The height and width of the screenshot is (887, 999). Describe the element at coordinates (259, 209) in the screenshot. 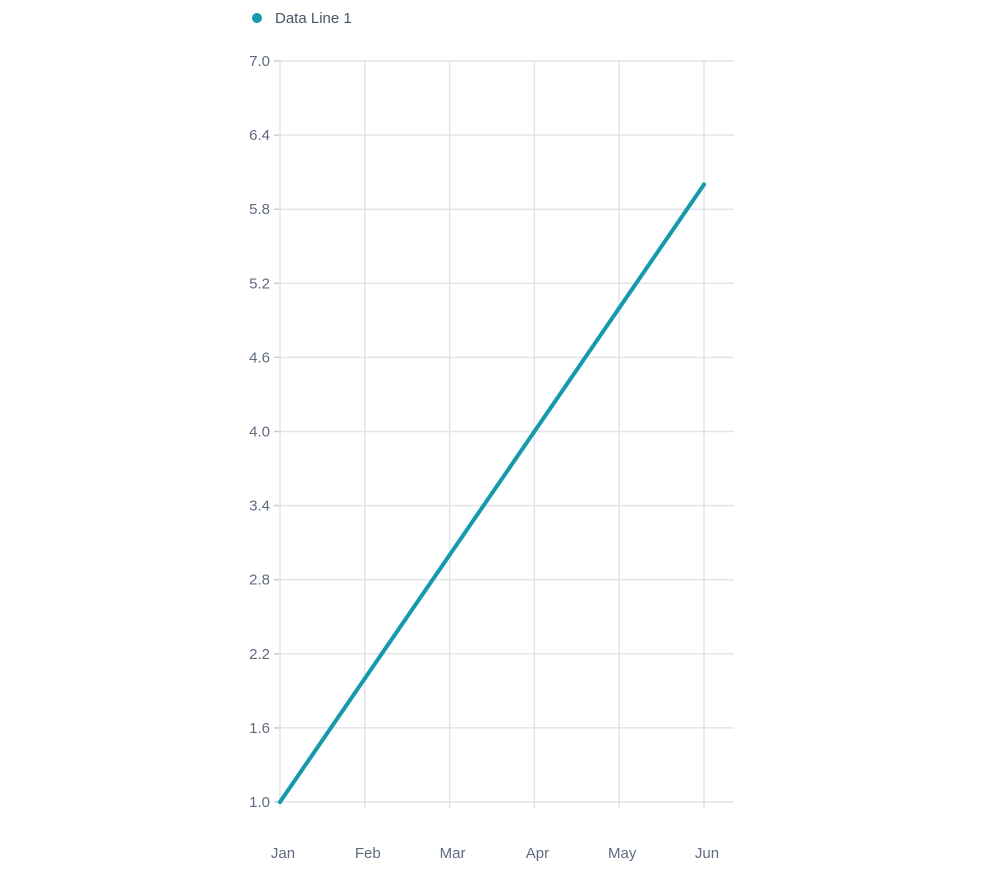

I see `y-tick-label: 5.8` at that location.